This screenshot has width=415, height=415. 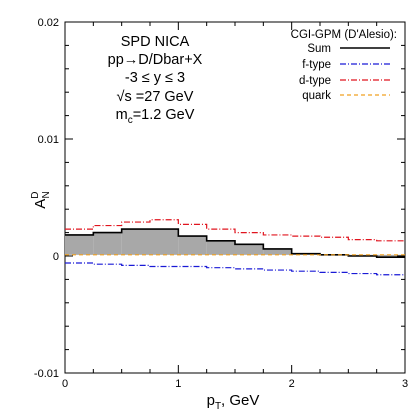 I want to click on annotation-process: pp→D/Dbar+X, so click(x=155, y=60).